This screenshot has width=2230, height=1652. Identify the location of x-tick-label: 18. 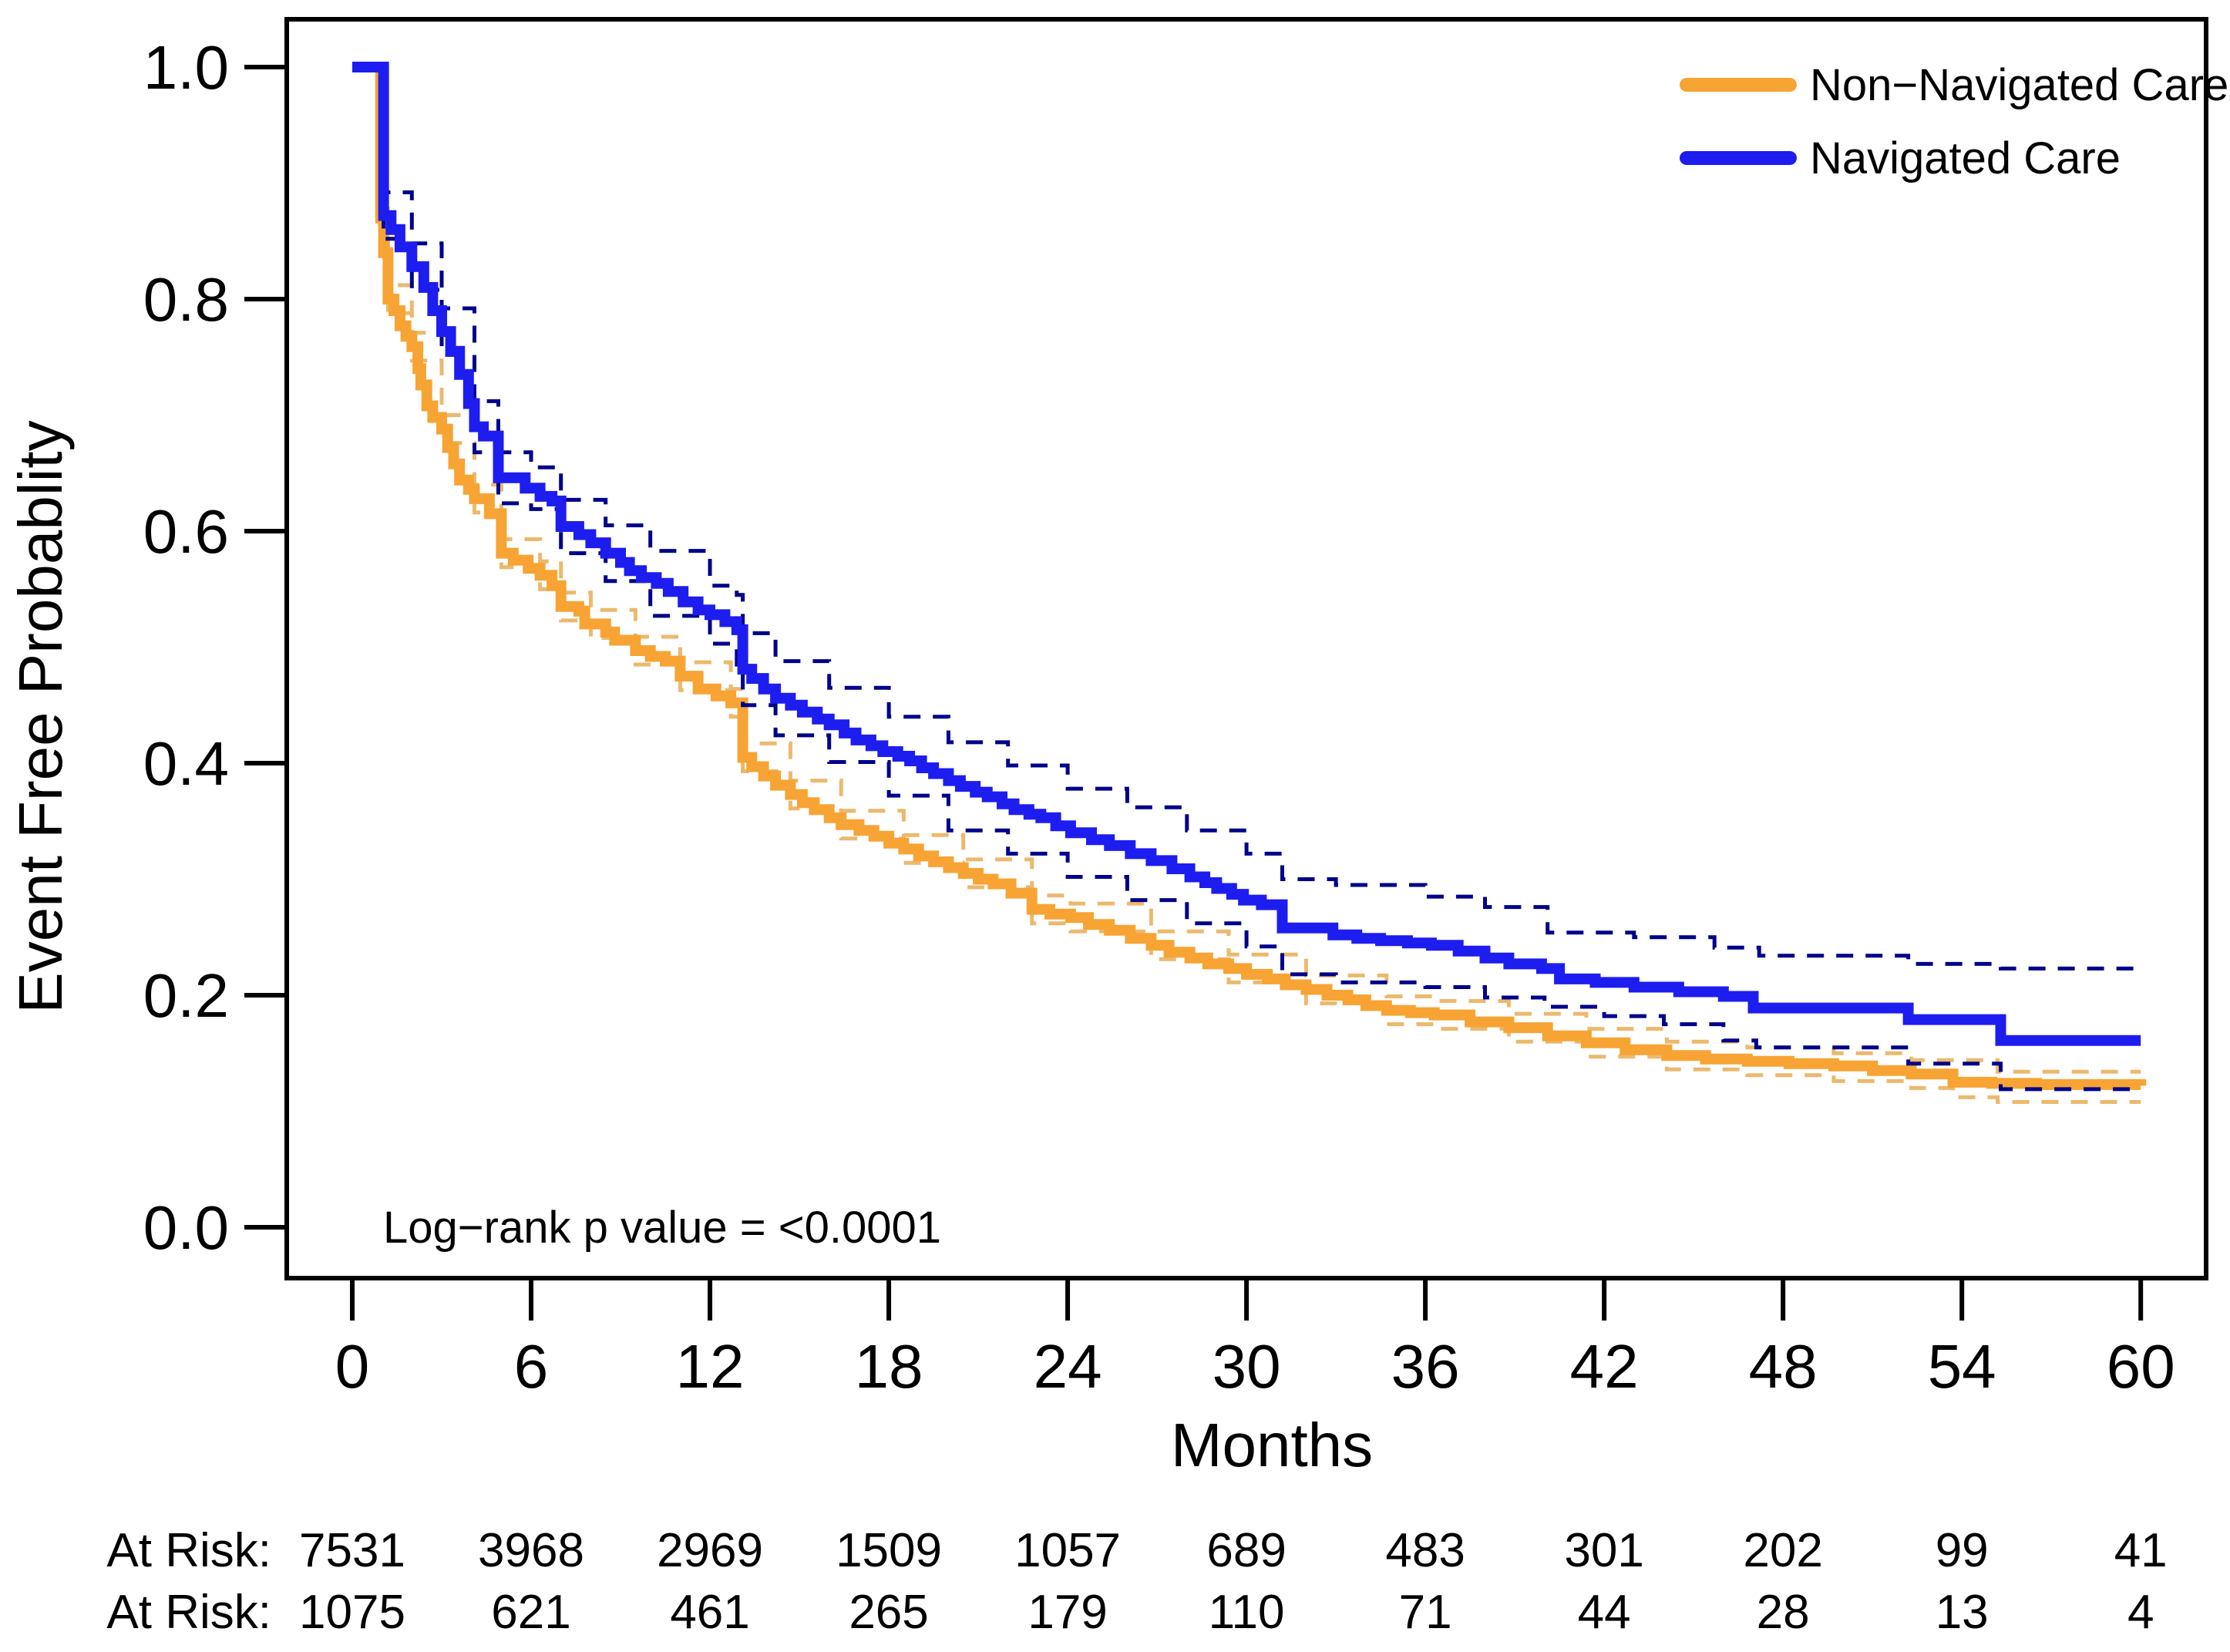
(889, 1366).